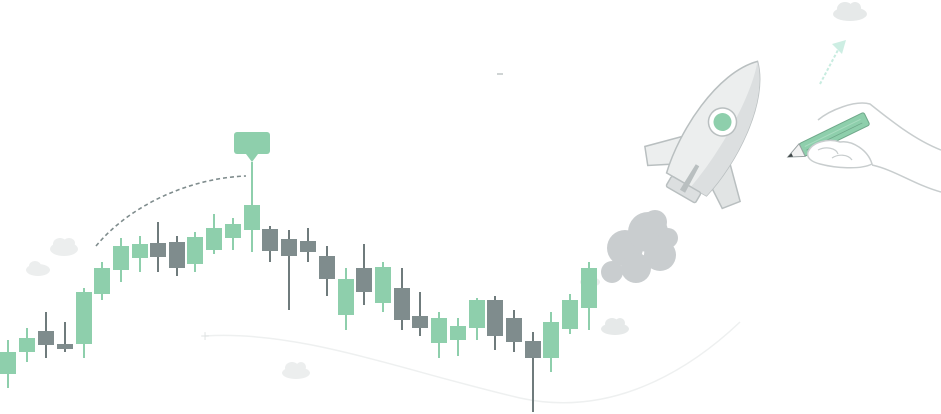  Describe the element at coordinates (639, 246) in the screenshot. I see `rocket-smoke` at that location.